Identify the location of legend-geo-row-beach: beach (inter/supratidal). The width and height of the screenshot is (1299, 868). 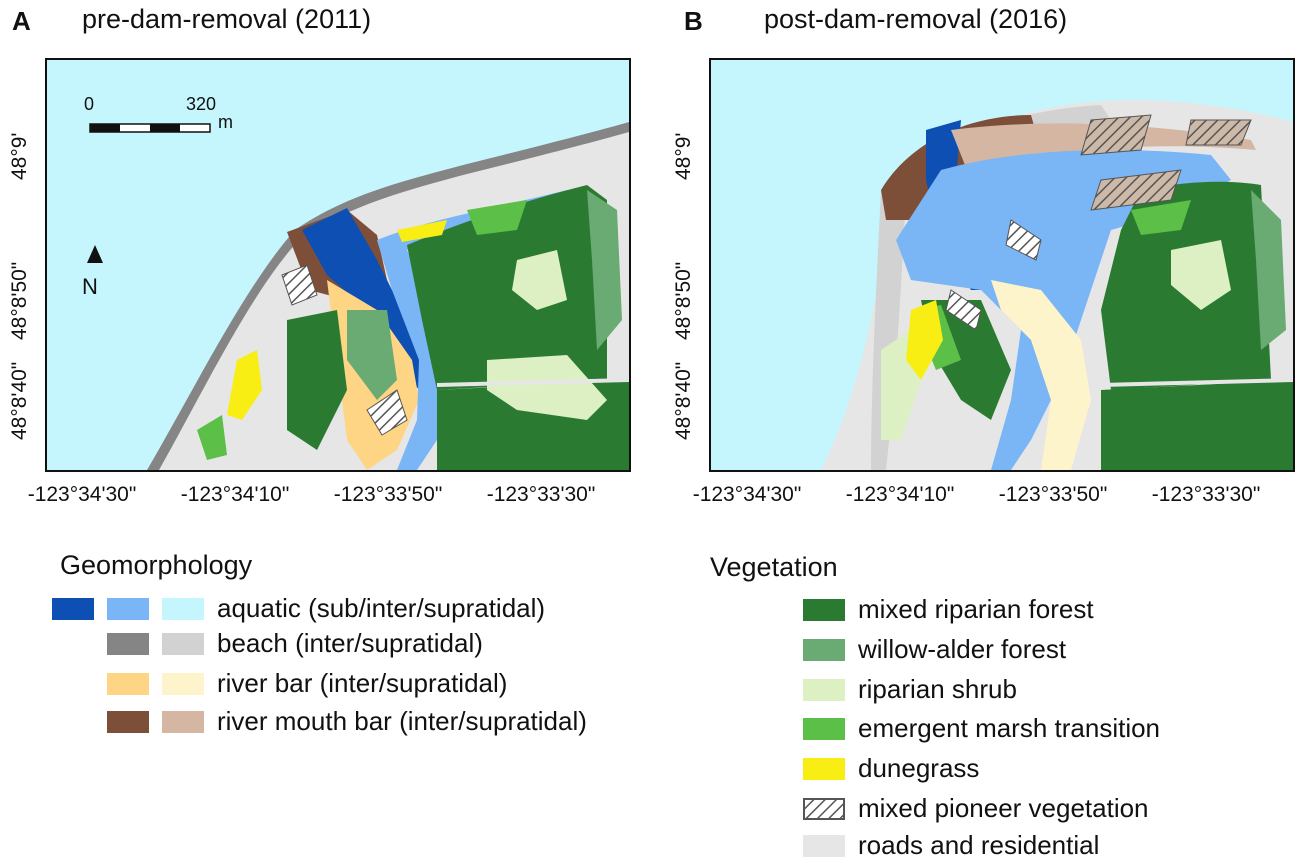
(295, 643).